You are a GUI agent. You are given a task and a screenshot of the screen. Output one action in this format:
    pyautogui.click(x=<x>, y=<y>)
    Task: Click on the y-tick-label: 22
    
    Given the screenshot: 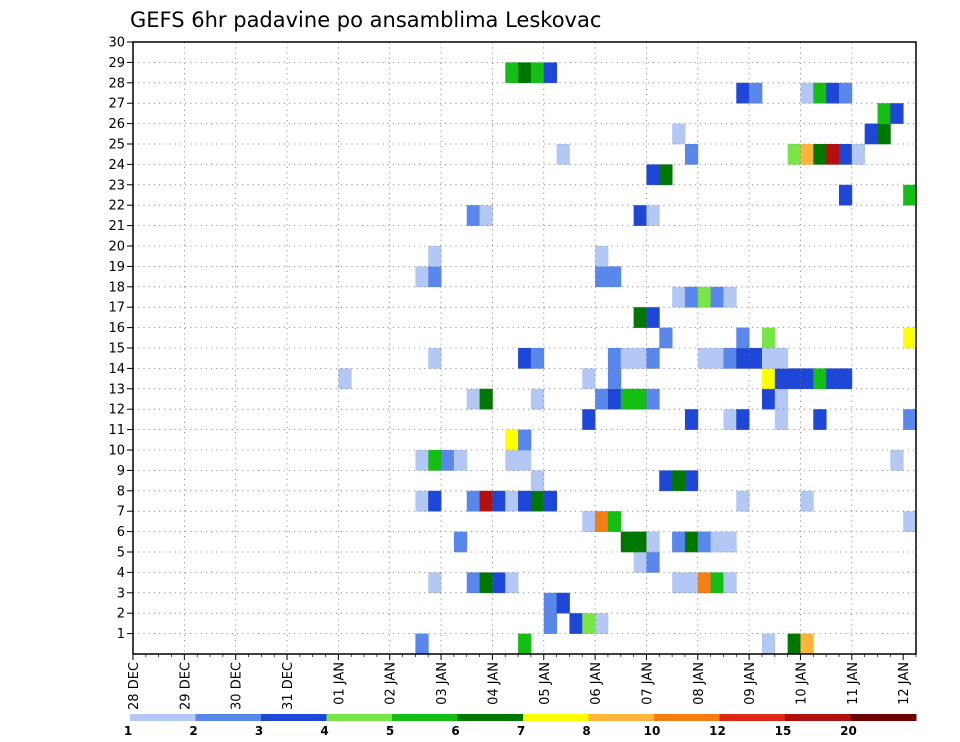 What is the action you would take?
    pyautogui.click(x=116, y=206)
    